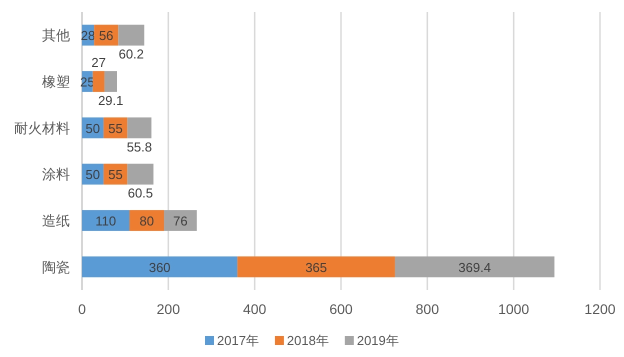 The image size is (624, 357). What do you see at coordinates (98, 62) in the screenshot?
I see `data-label: 27` at bounding box center [98, 62].